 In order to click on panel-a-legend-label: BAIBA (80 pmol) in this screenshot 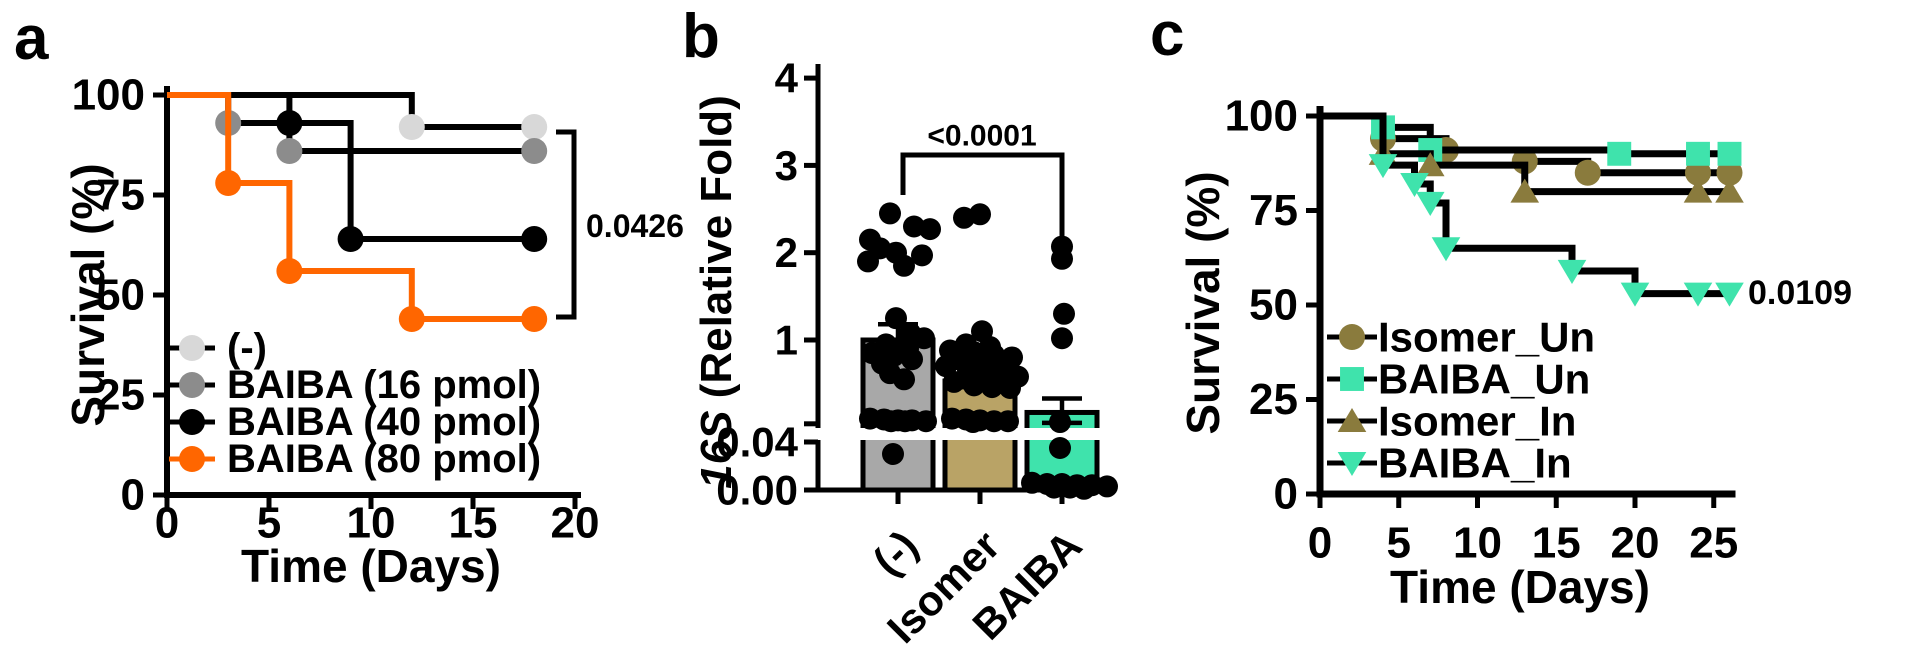, I will do `click(384, 459)`.